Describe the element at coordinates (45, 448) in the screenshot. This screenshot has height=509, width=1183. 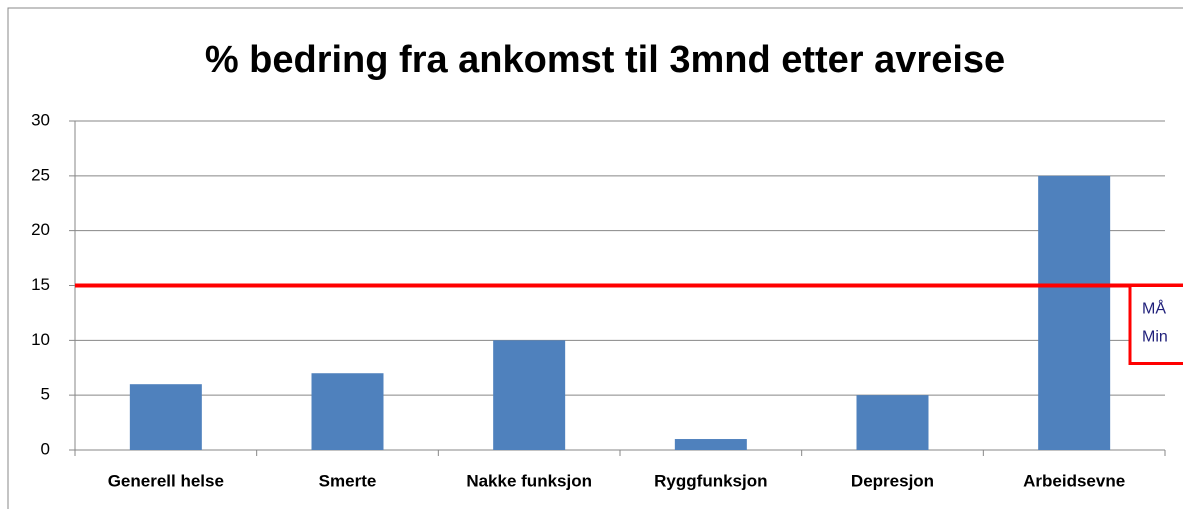
I see `y-tick-label: 0` at that location.